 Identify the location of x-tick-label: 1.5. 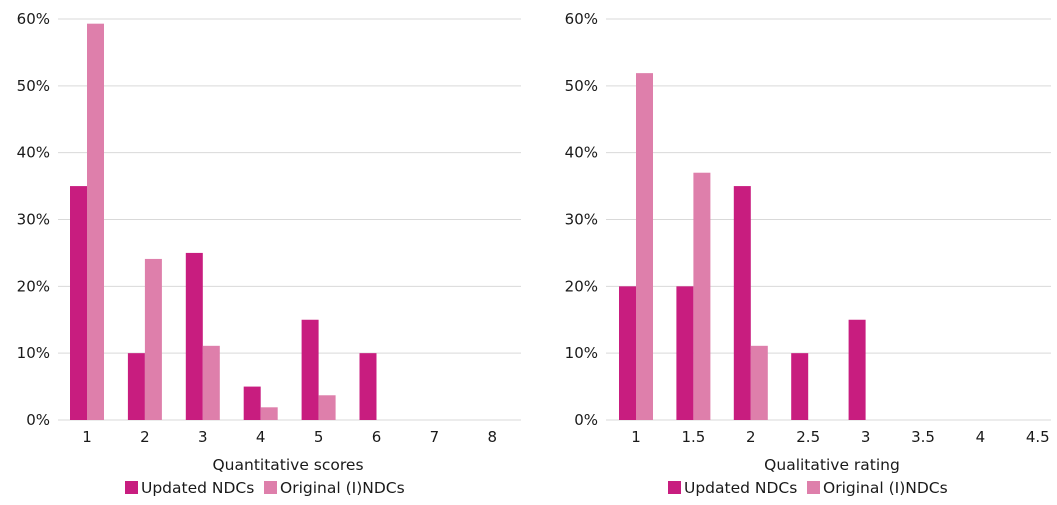
(693, 437).